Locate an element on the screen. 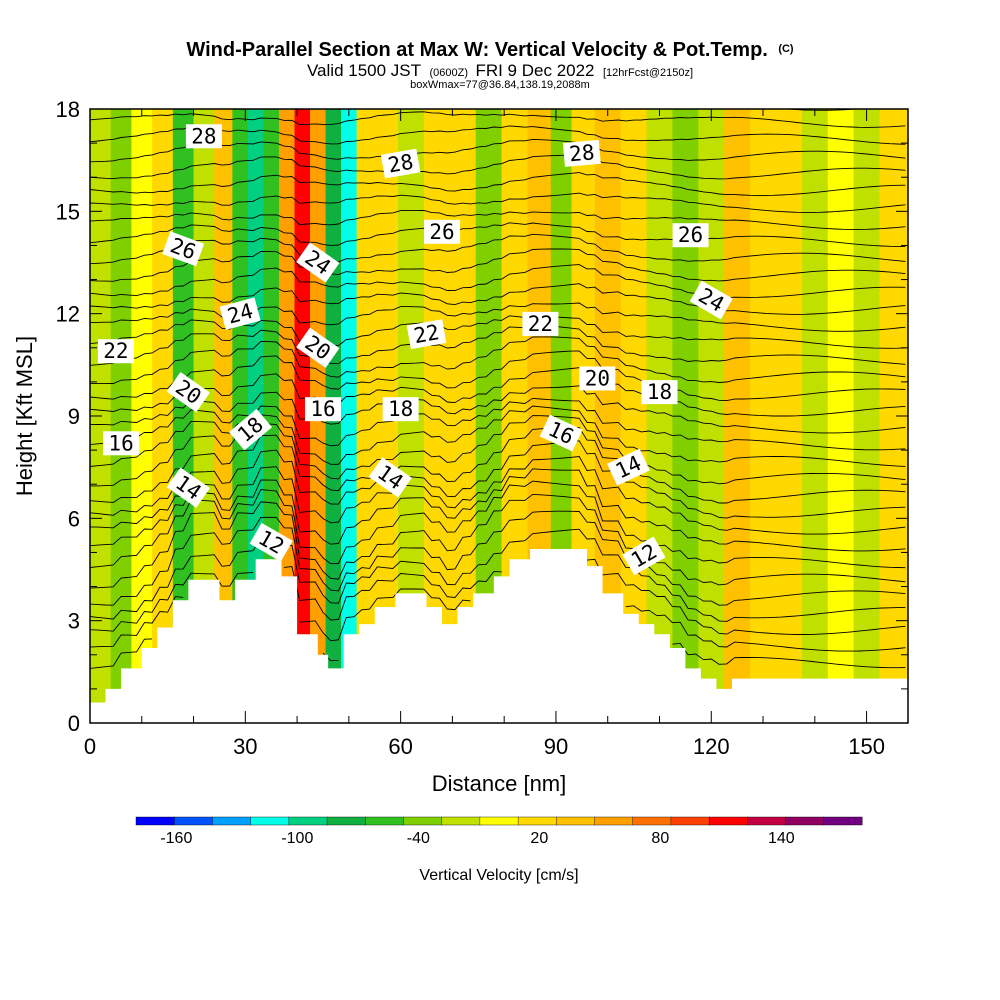 This screenshot has height=1000, width=1000. contour-label: 14 is located at coordinates (188, 487).